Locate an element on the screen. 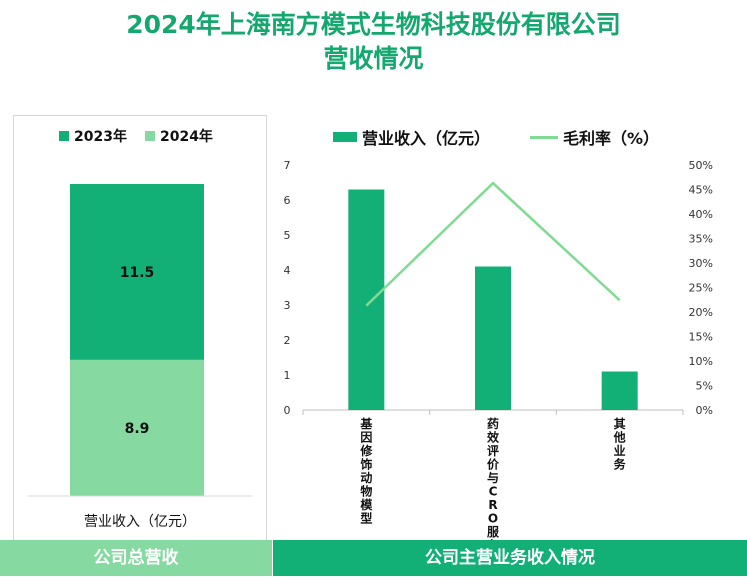 The height and width of the screenshot is (580, 747). legend-label-revenue: 营业收入（亿元） is located at coordinates (426, 138).